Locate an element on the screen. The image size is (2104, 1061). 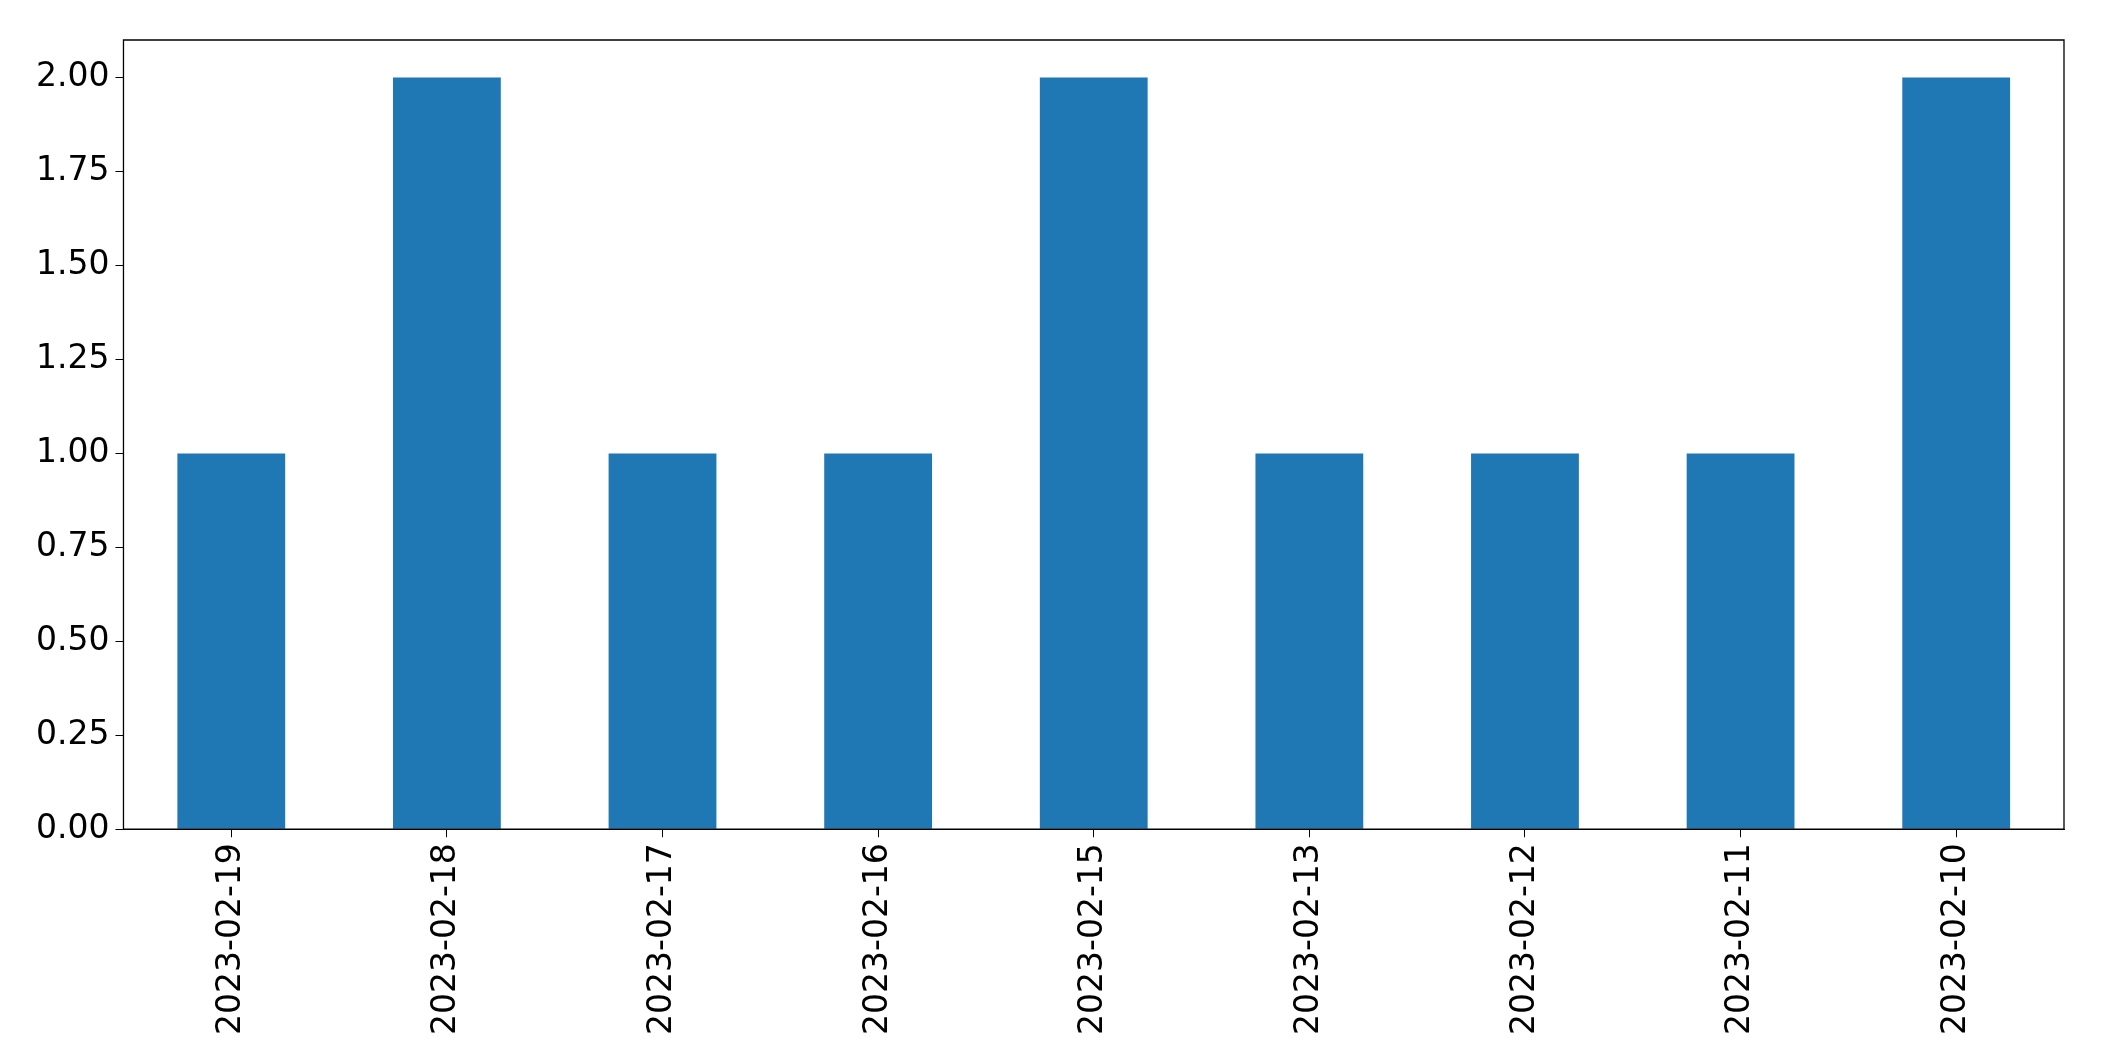
x-tick-label: 2023-02-13 is located at coordinates (1306, 939).